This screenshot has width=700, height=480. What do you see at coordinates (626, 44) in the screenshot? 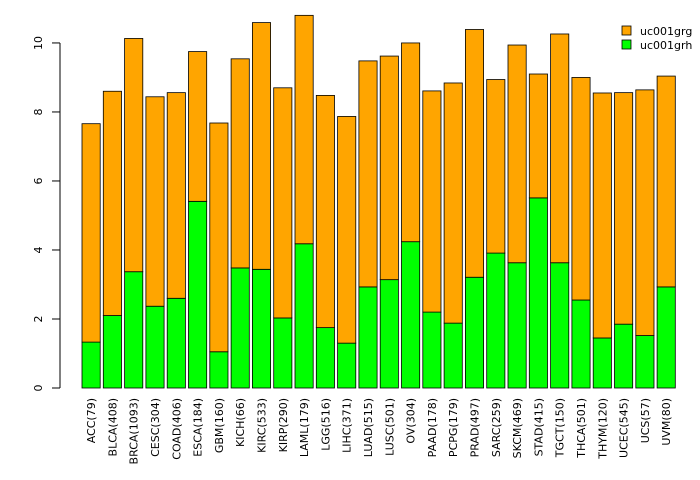
I see `legend-swatch-uc001grh` at bounding box center [626, 44].